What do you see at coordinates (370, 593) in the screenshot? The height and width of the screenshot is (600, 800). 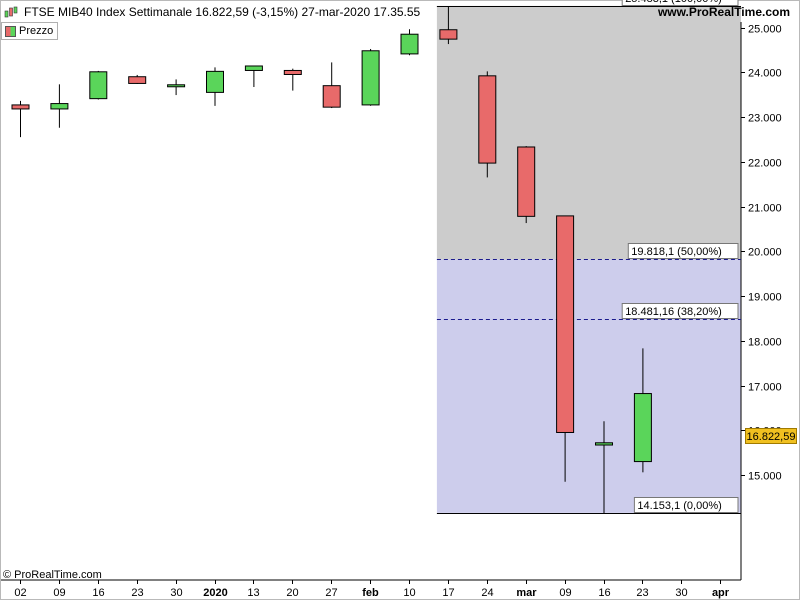 I see `x-tick-label: feb` at bounding box center [370, 593].